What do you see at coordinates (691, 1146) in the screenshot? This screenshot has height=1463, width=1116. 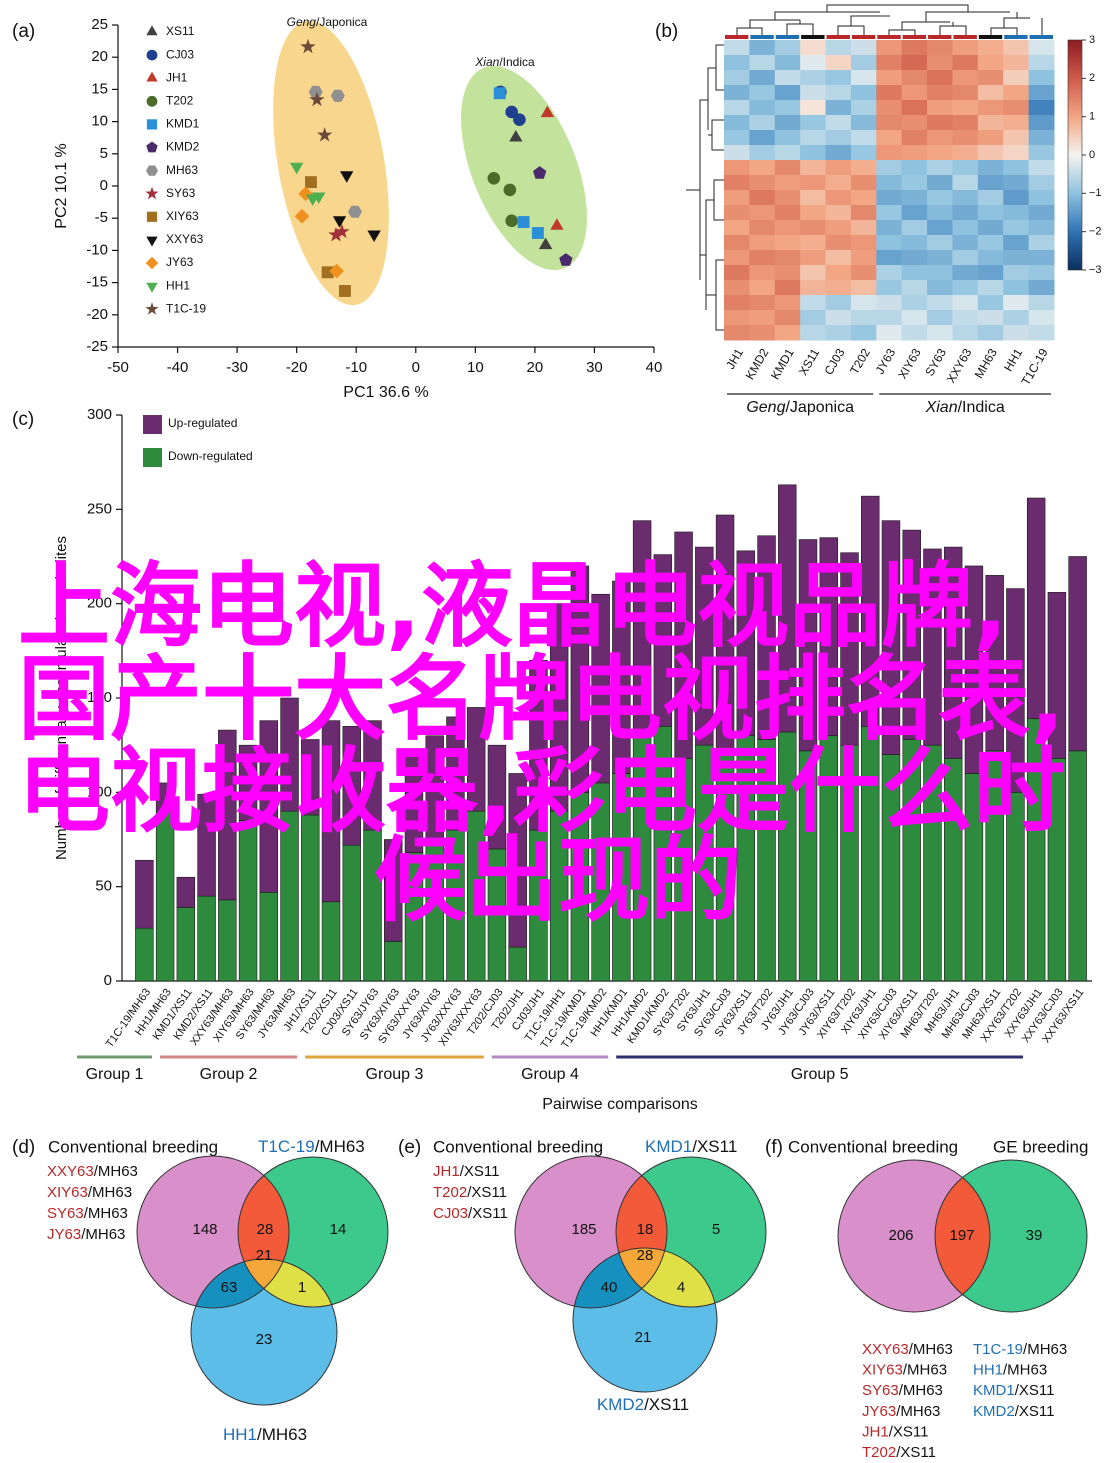 I see `label: KMD1/XS11` at bounding box center [691, 1146].